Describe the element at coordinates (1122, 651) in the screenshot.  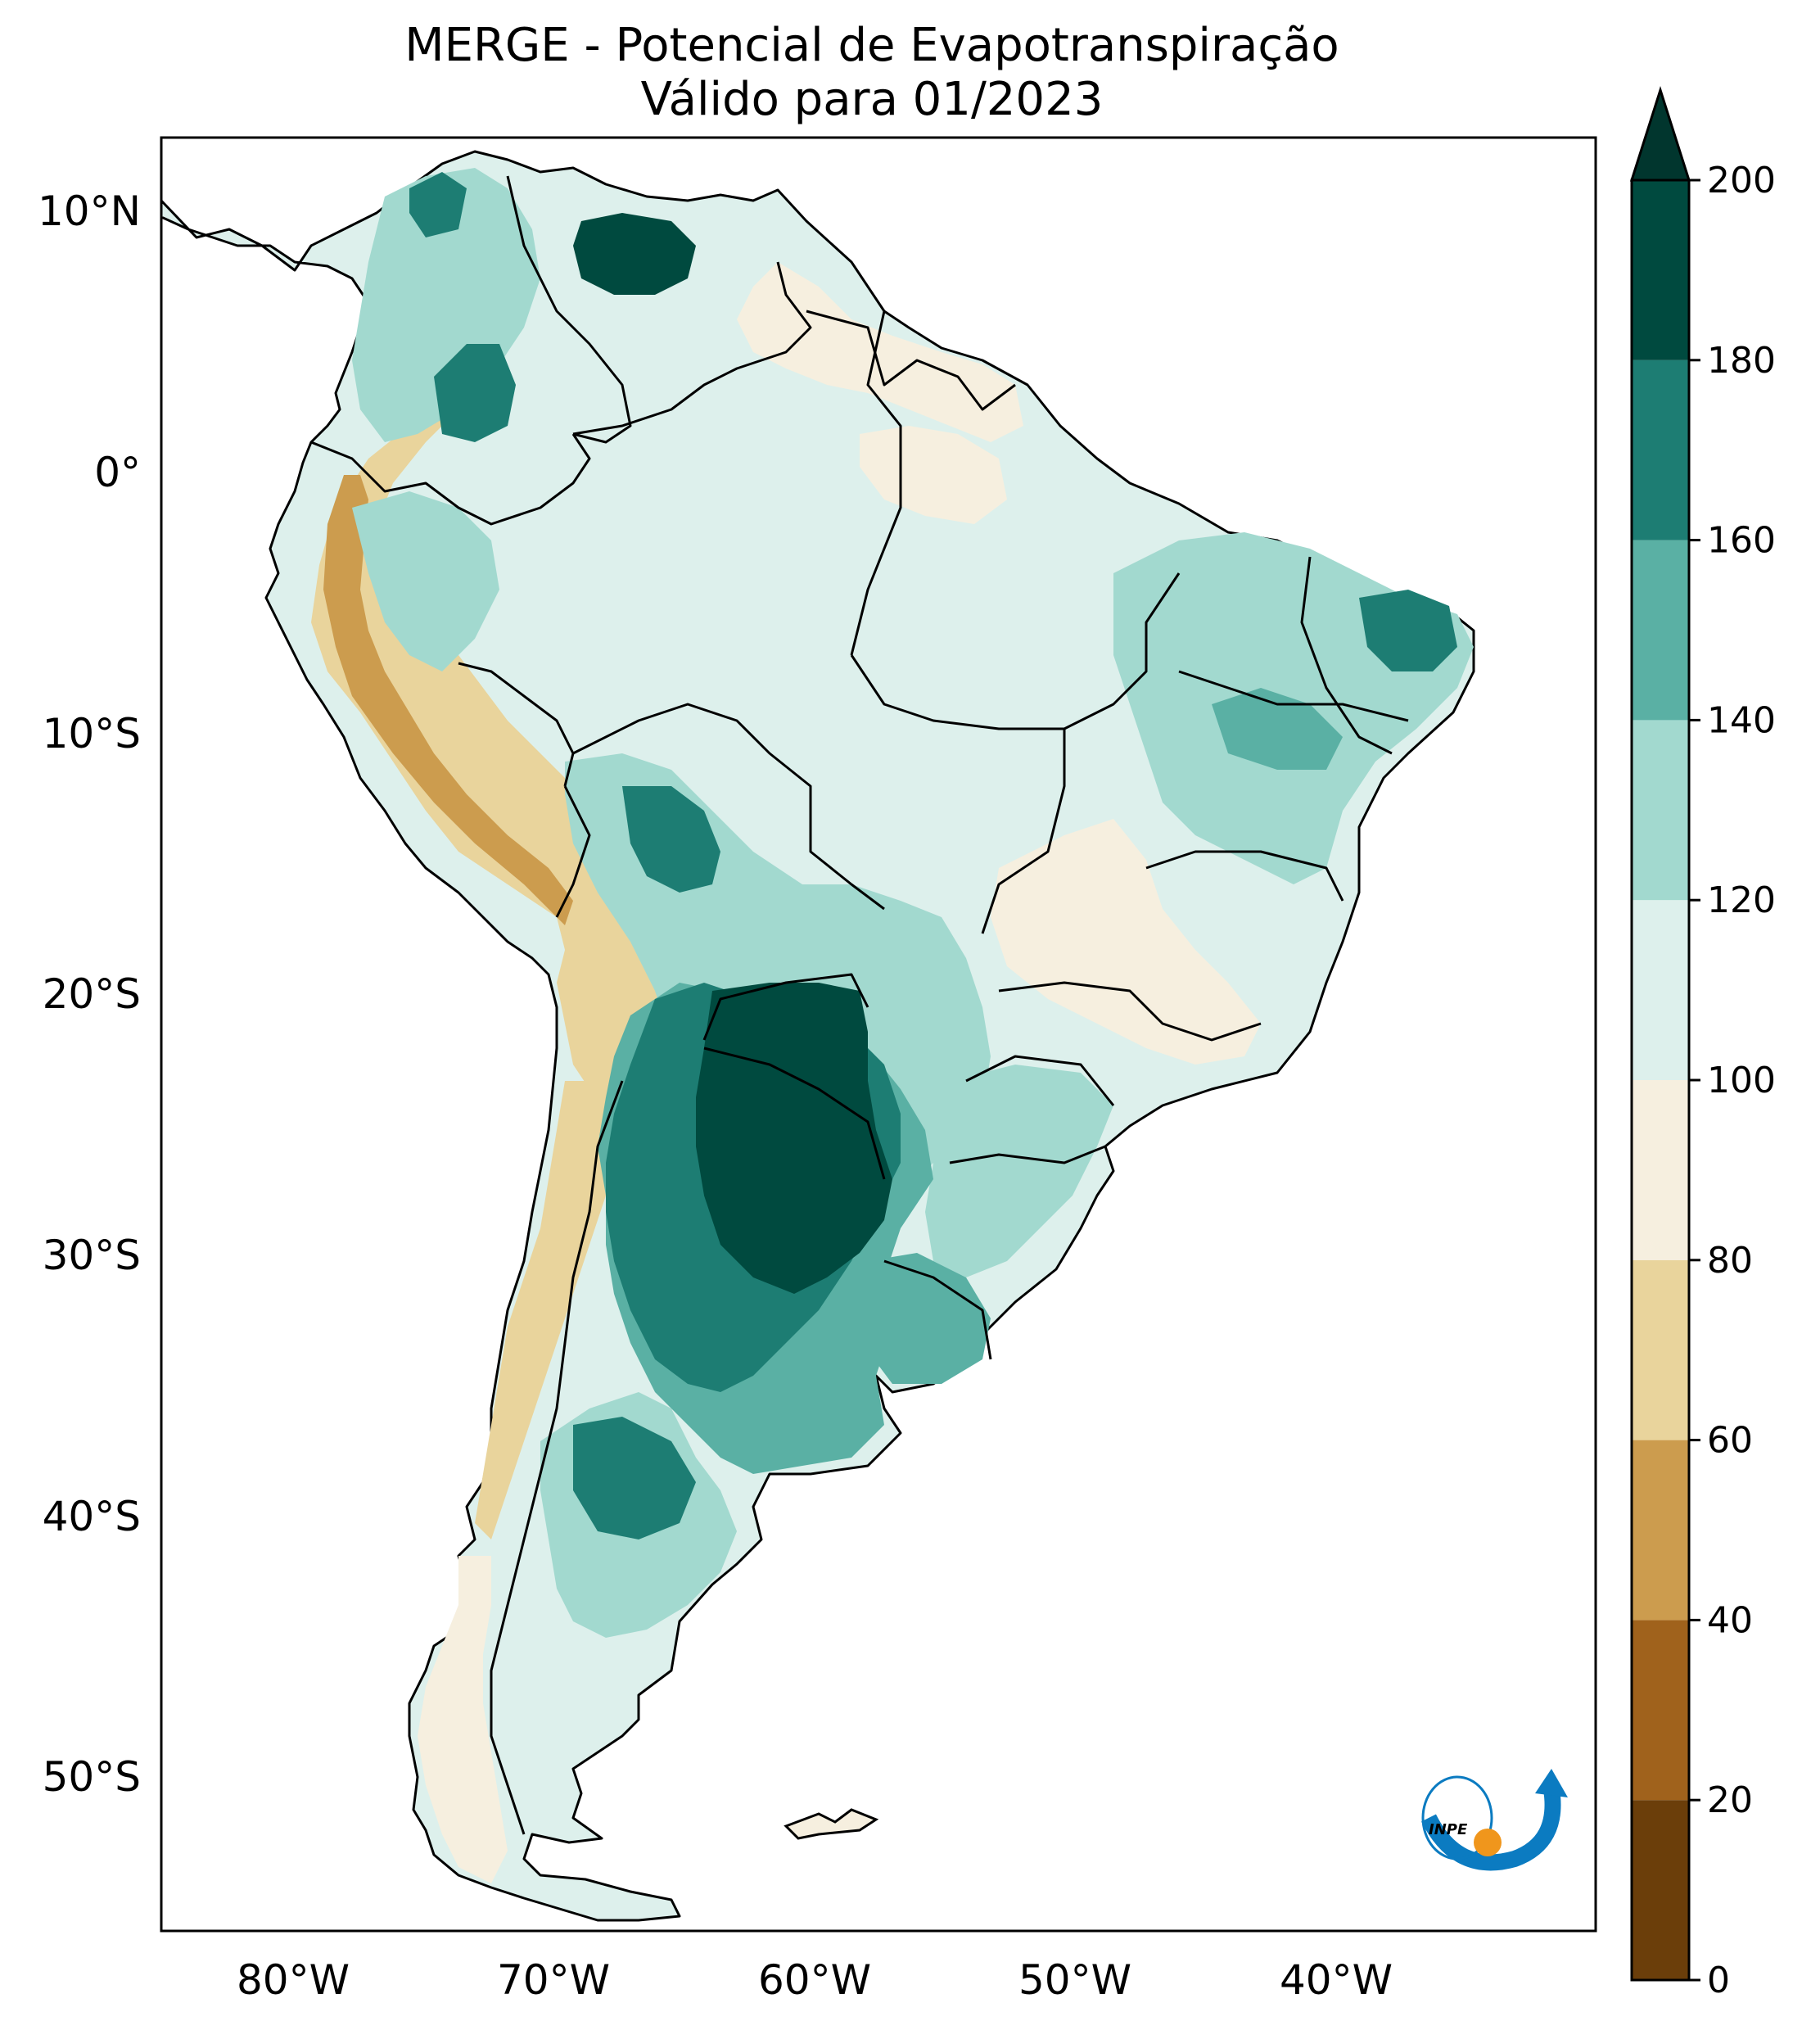
I see `border-brazil-states-east` at that location.